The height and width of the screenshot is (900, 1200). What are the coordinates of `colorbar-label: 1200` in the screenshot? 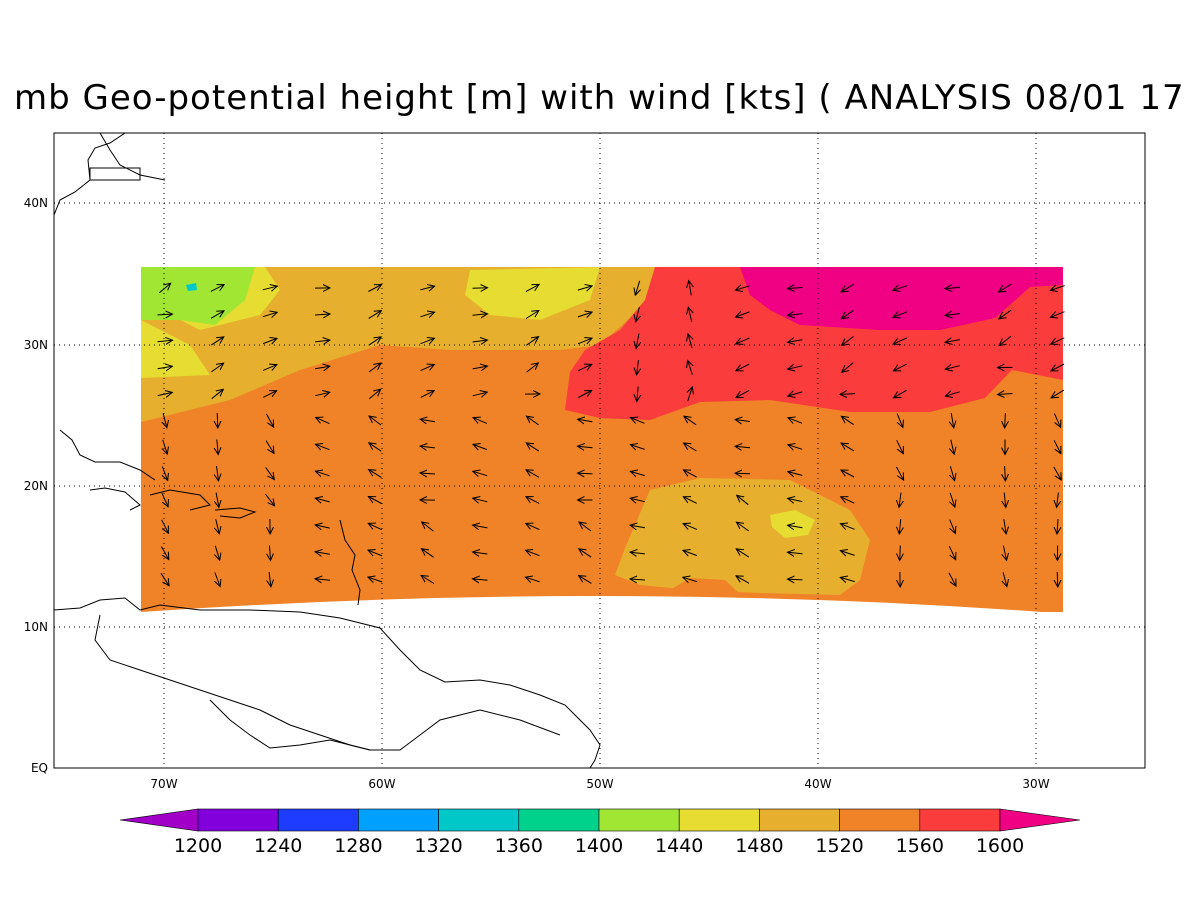 It's located at (198, 846).